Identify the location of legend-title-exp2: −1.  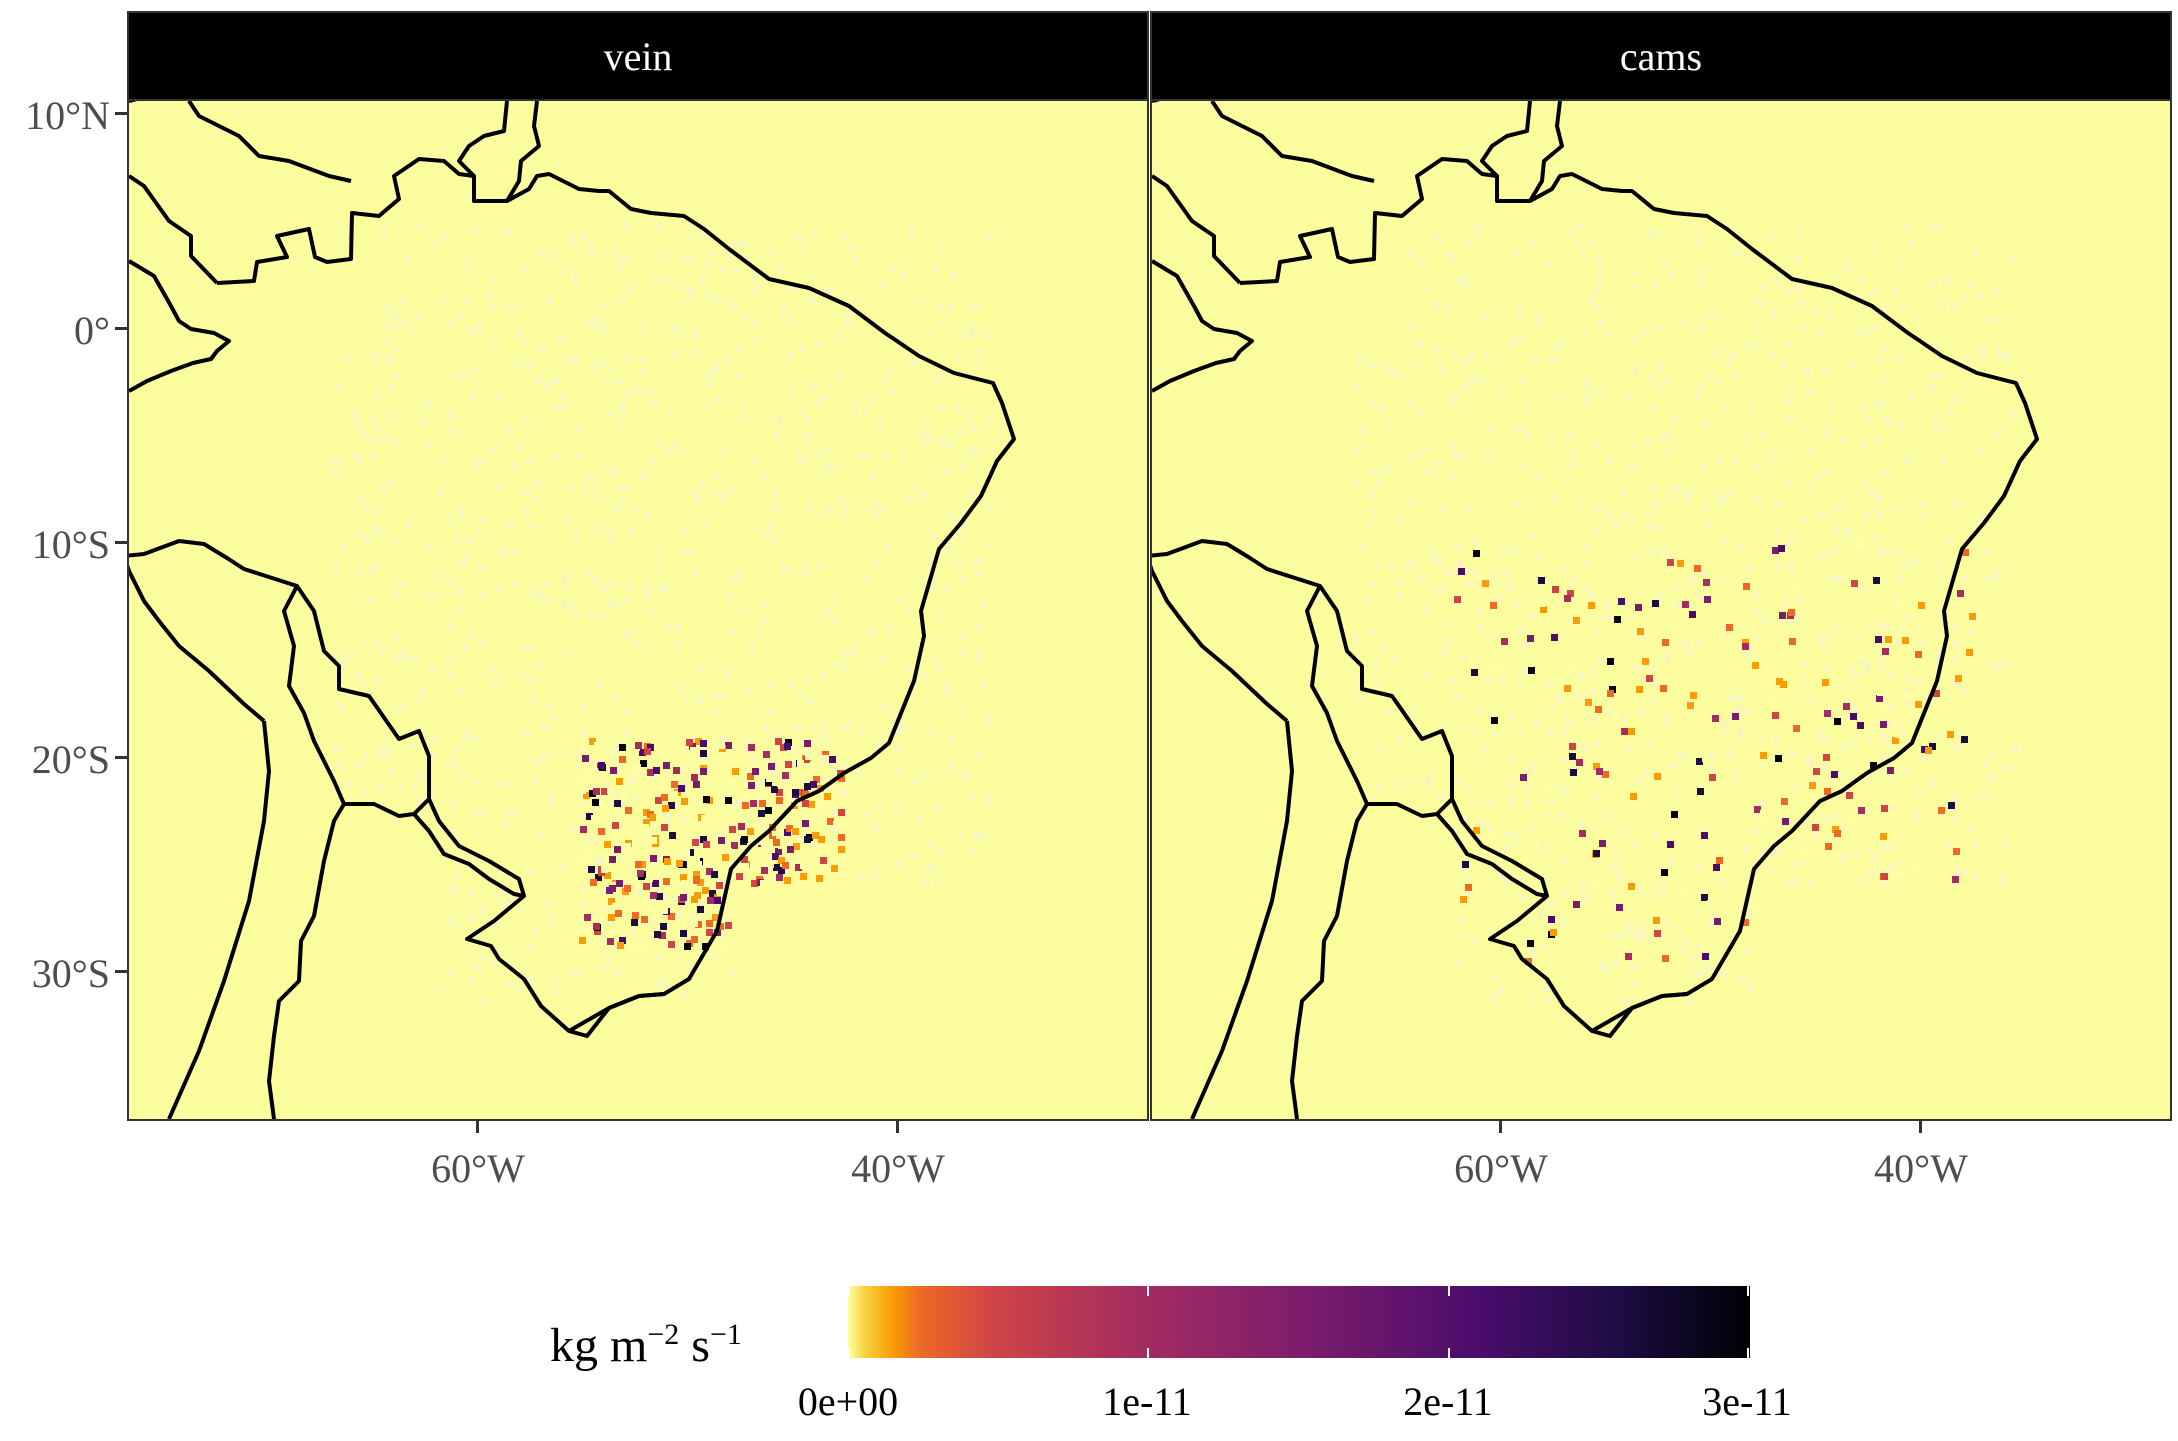
(725, 1334).